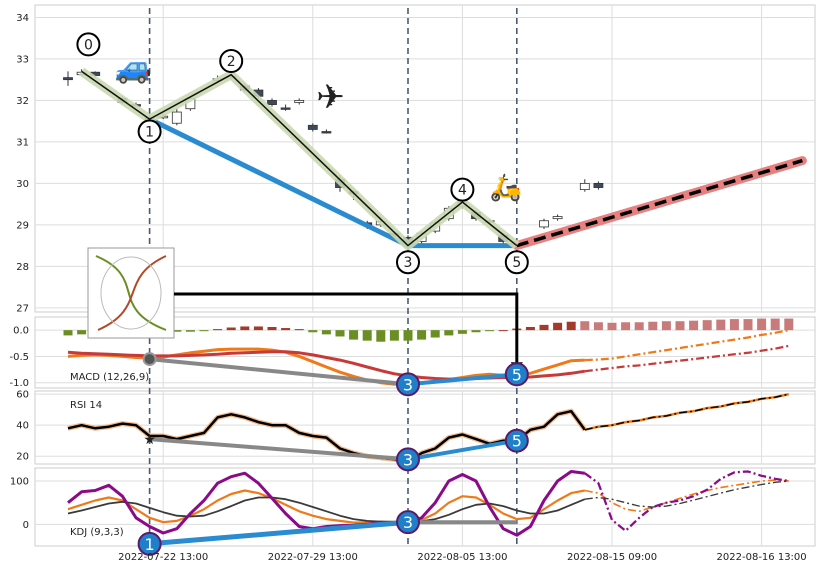 This screenshot has width=822, height=572. Describe the element at coordinates (22, 142) in the screenshot. I see `price-ytick-label: 31` at that location.